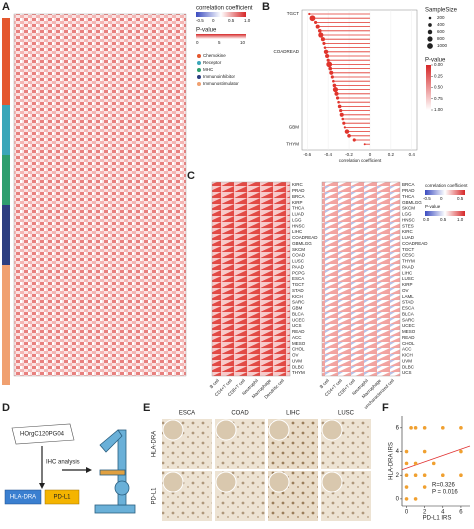 The width and height of the screenshot is (474, 529). What do you see at coordinates (360, 160) in the screenshot?
I see `x-axis-label: correlation coefficient` at bounding box center [360, 160].